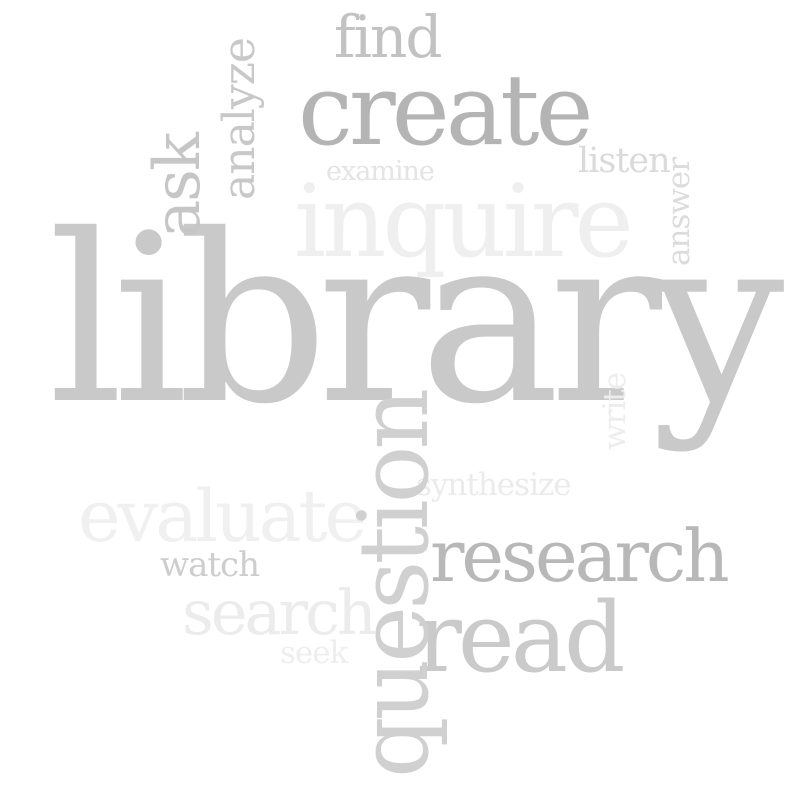 This screenshot has height=787, width=800. What do you see at coordinates (679, 211) in the screenshot?
I see `word-answer: answer` at bounding box center [679, 211].